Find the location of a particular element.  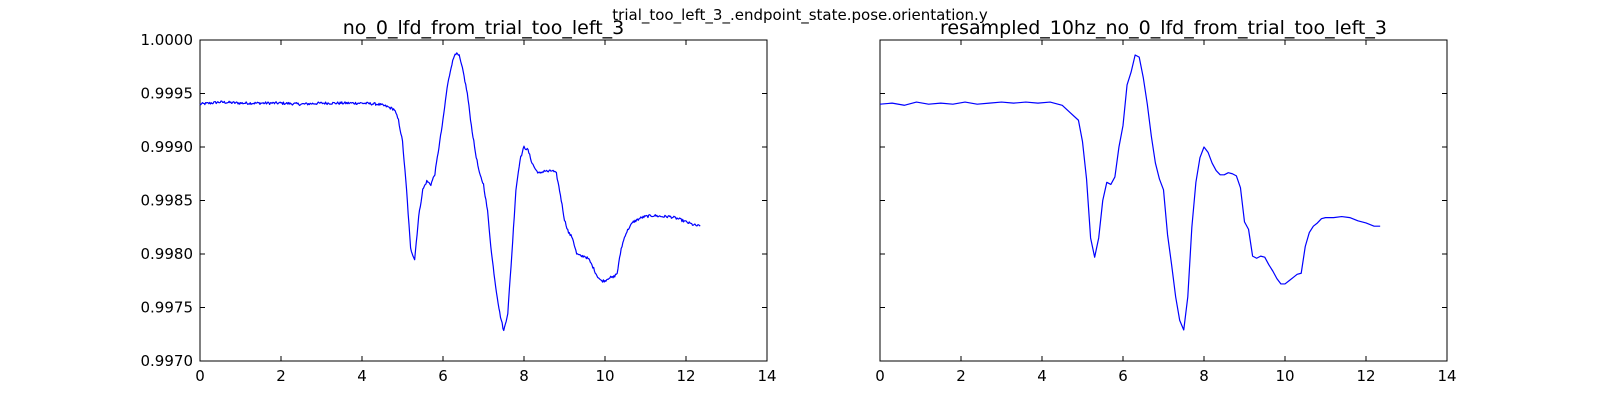

chart-title: no_0_lfd_from_trial_too_left_3 is located at coordinates (484, 28).